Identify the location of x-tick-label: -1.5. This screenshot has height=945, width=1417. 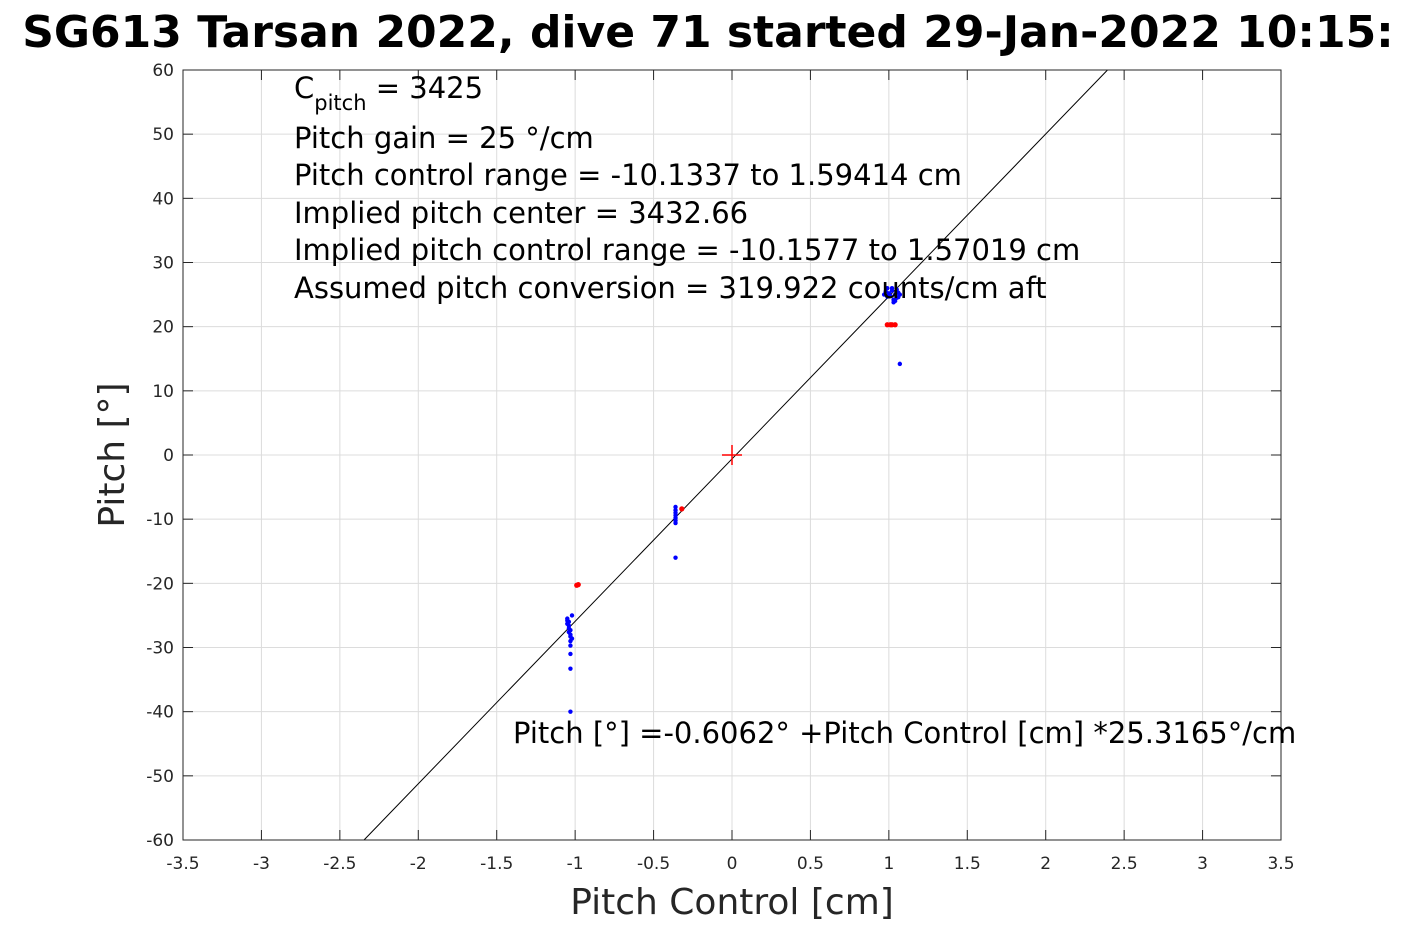
(496, 864).